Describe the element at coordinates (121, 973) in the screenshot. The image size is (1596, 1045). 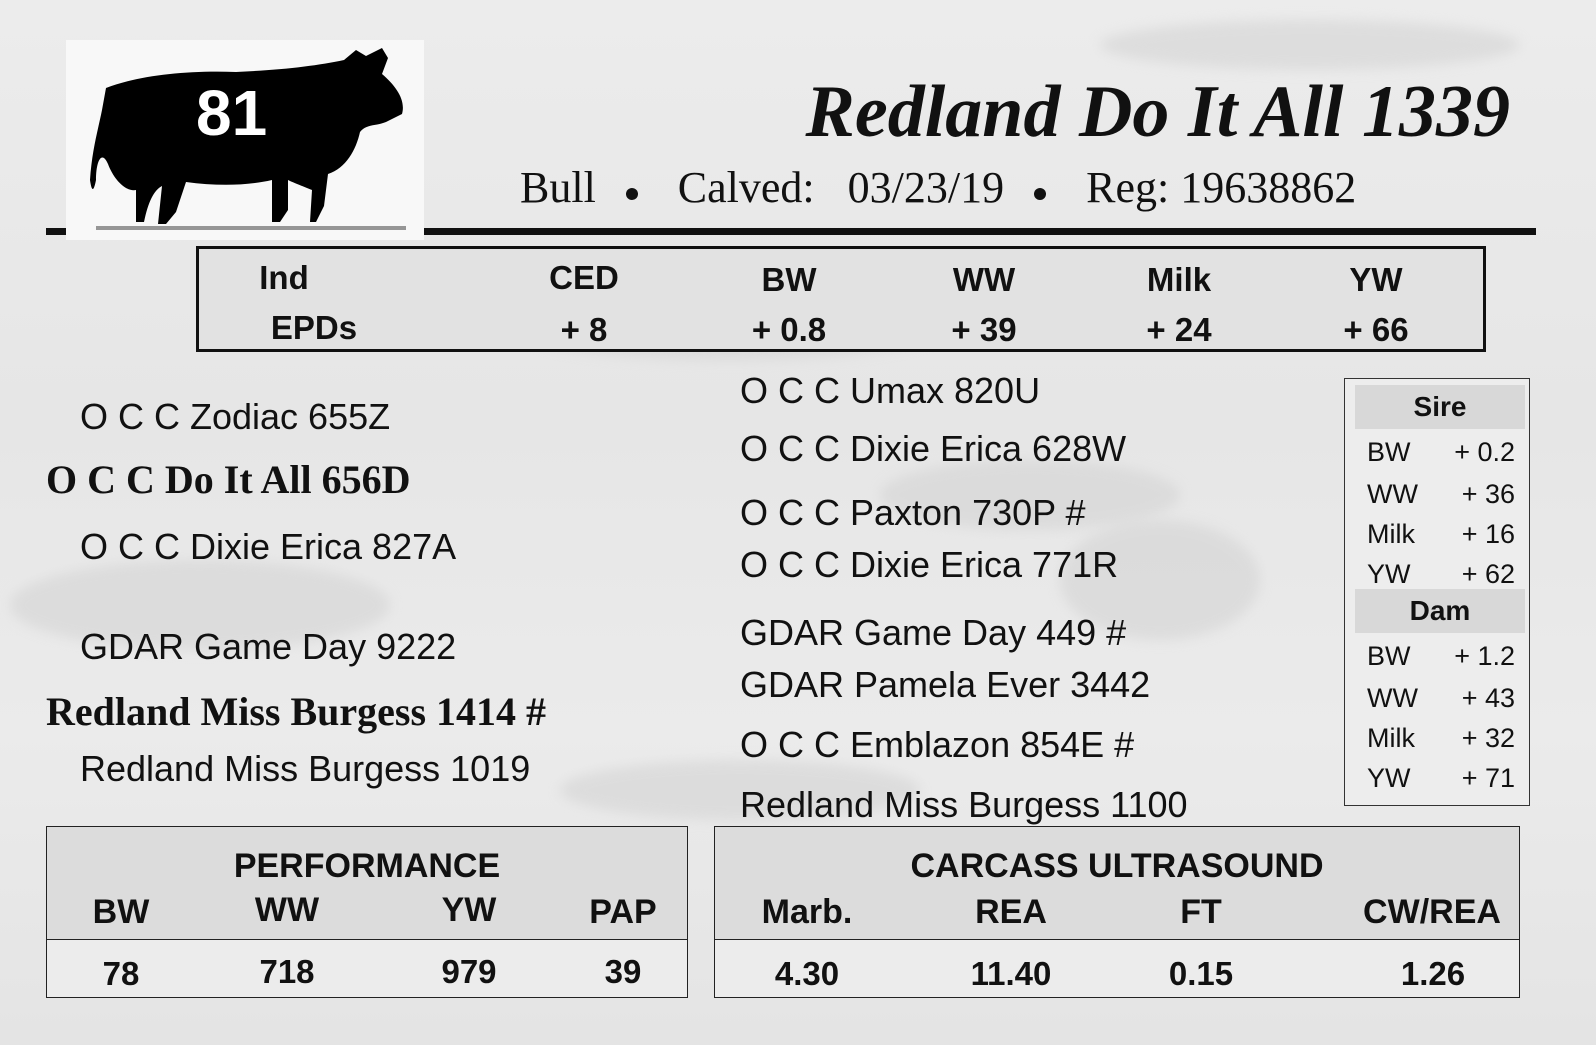
I see `performance-value: 78` at that location.